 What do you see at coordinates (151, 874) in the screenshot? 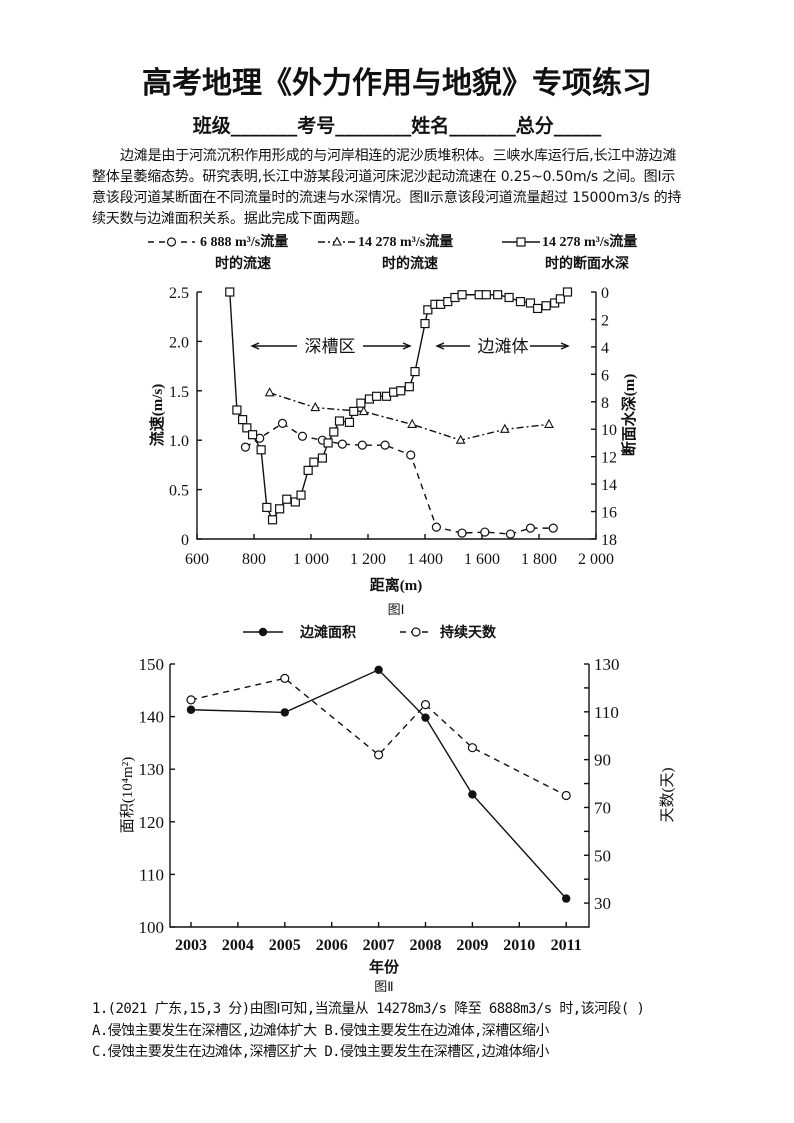
I see `y-tick-label: 110` at bounding box center [151, 874].